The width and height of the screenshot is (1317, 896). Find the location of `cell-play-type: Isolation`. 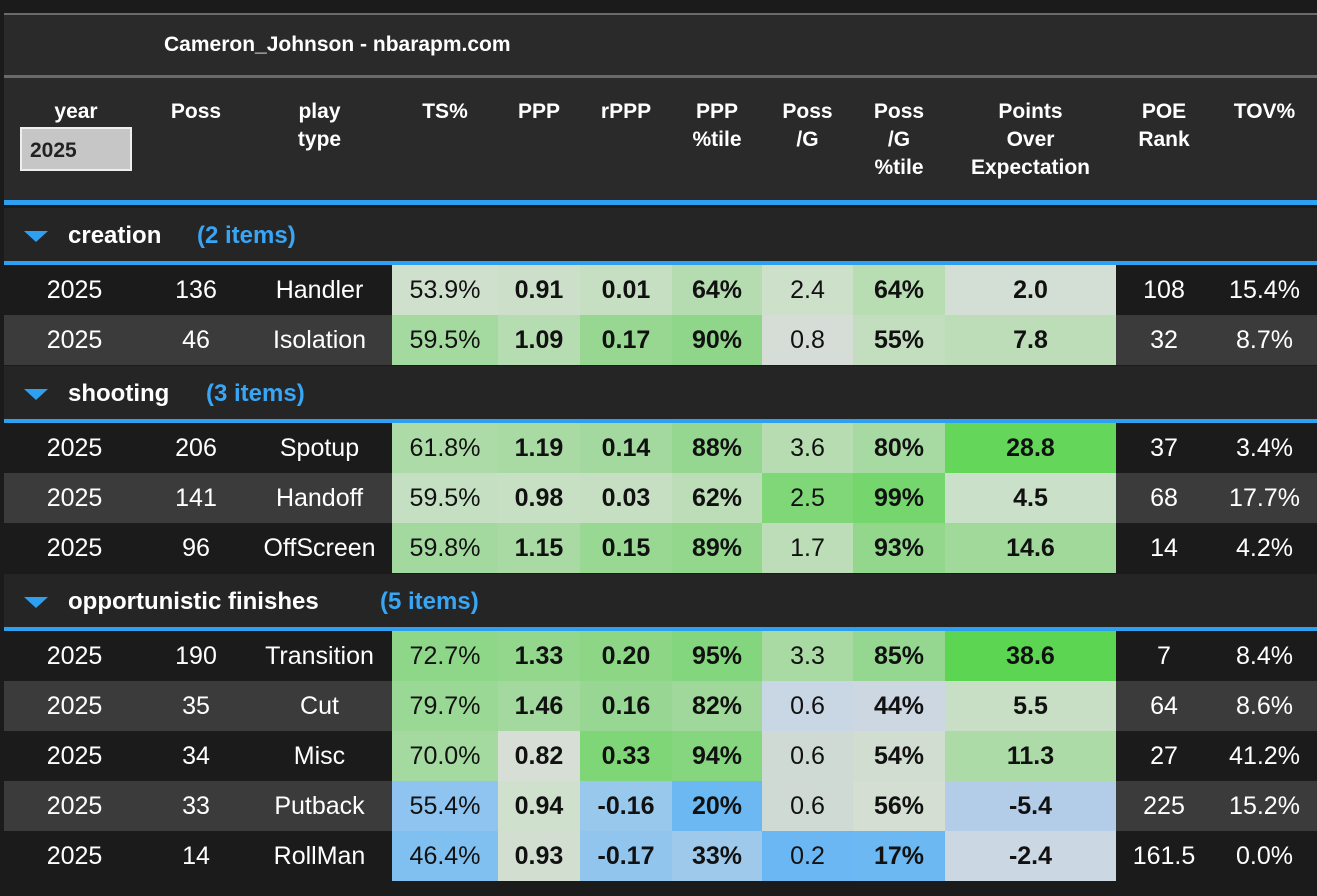

cell-play-type: Isolation is located at coordinates (319, 340).